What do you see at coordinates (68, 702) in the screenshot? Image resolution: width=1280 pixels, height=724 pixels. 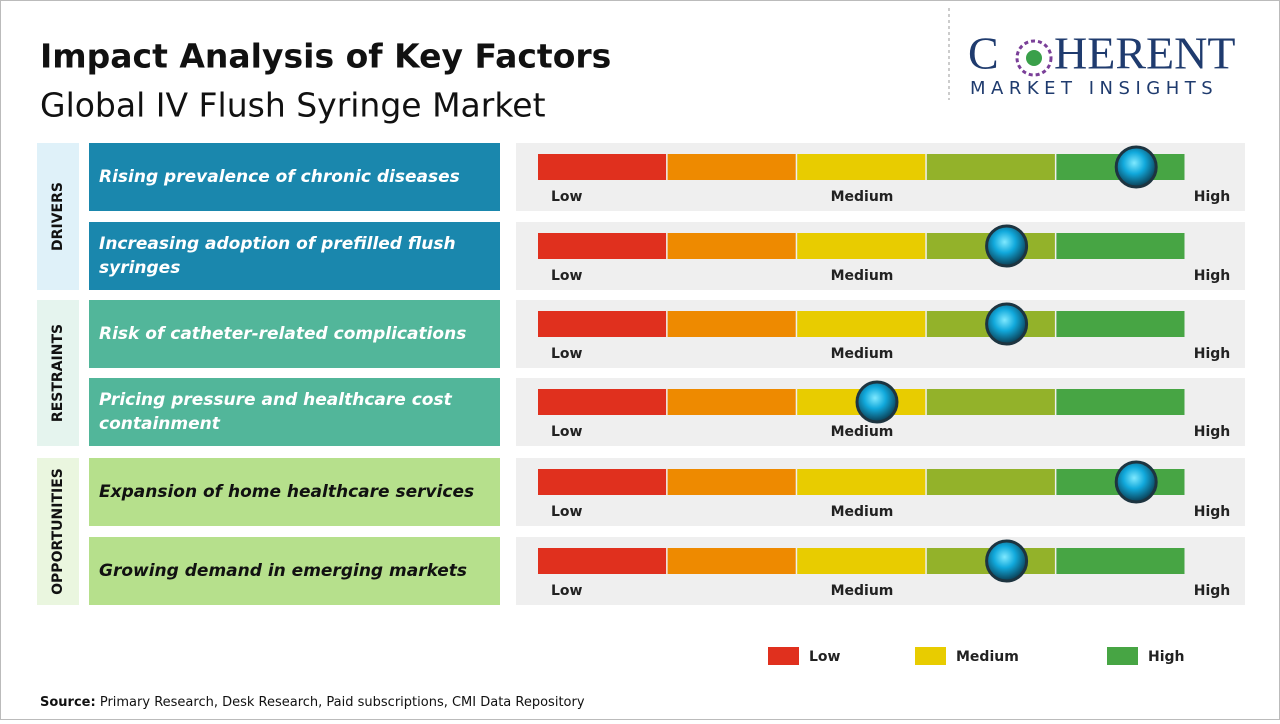 I see `source-label: Source:` at bounding box center [68, 702].